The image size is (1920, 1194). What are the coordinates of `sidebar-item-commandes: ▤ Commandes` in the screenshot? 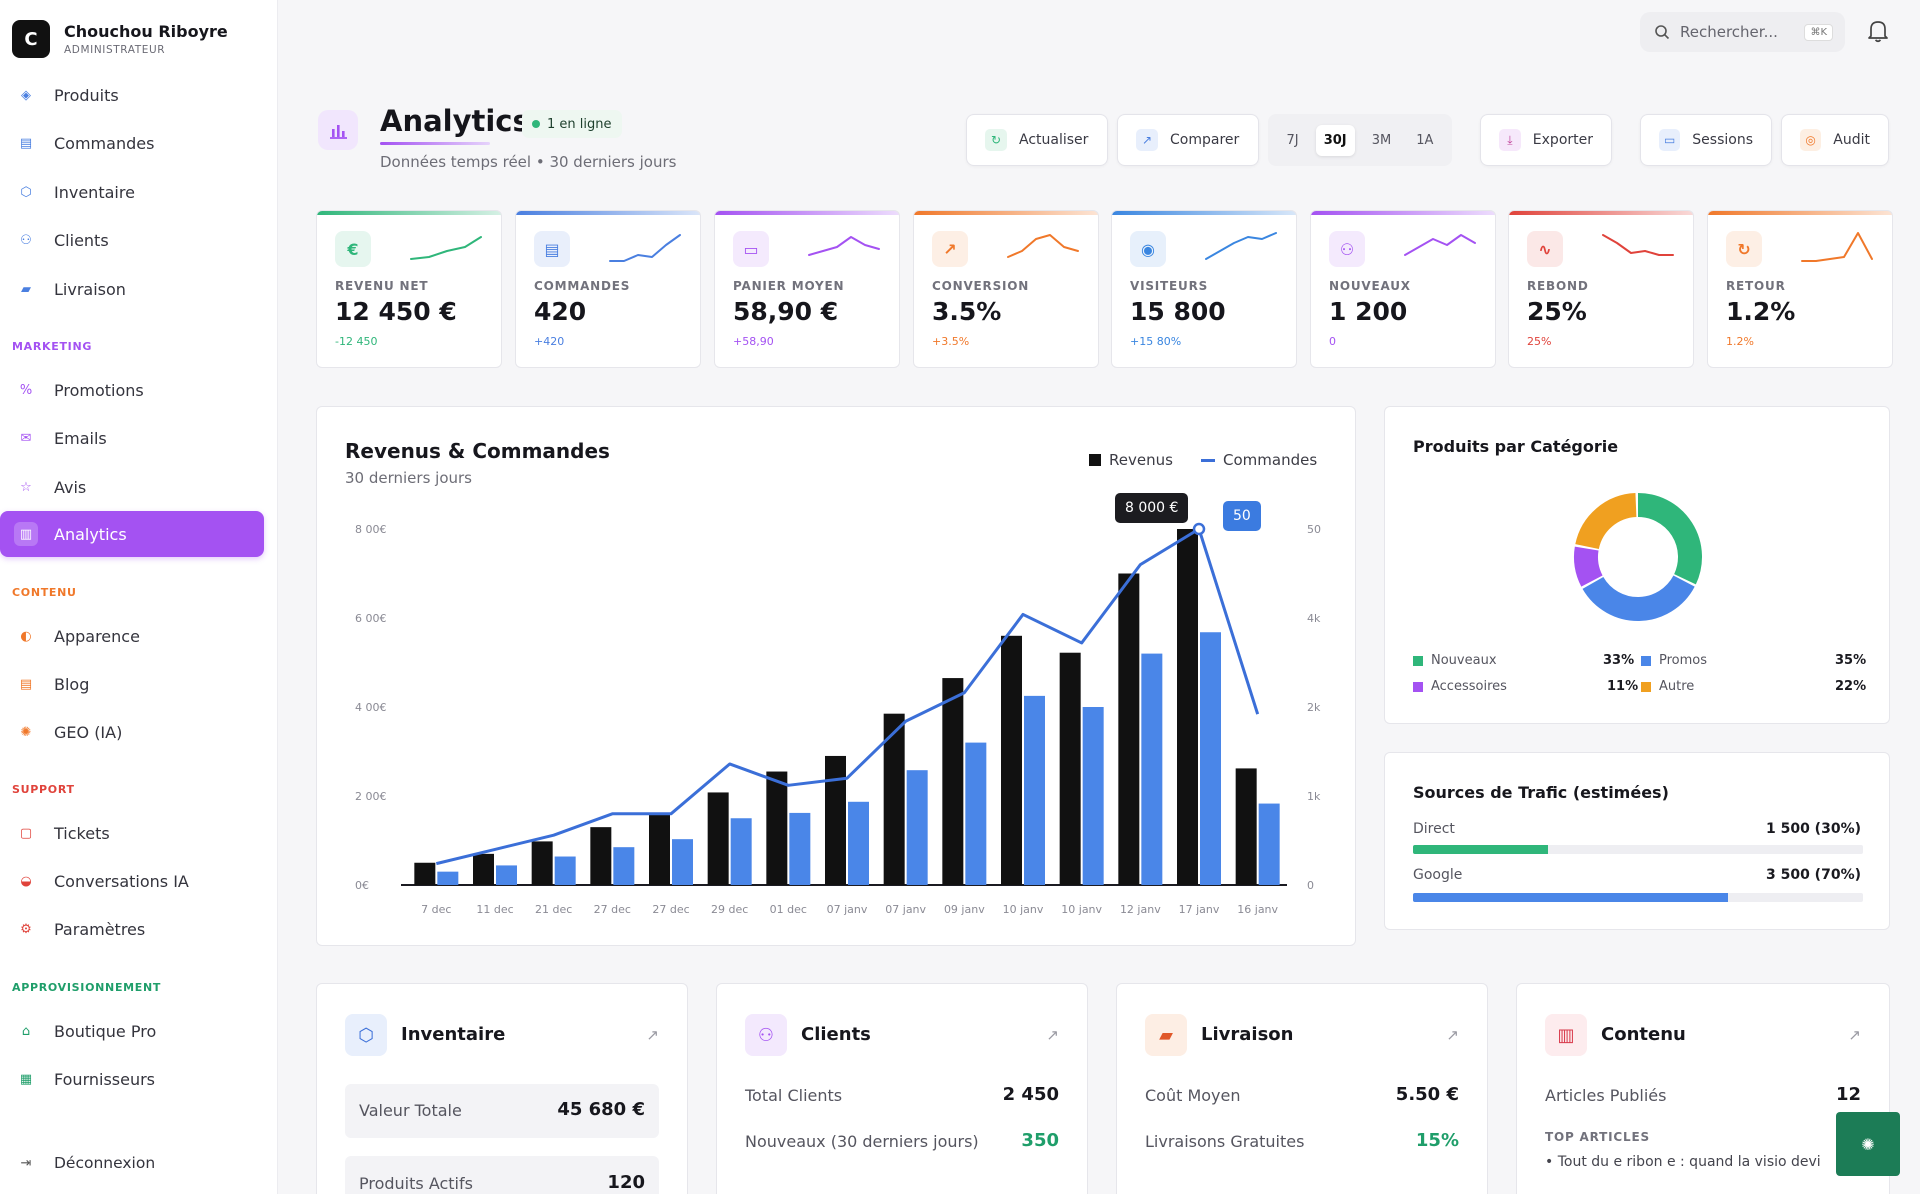 It's located at (132, 143).